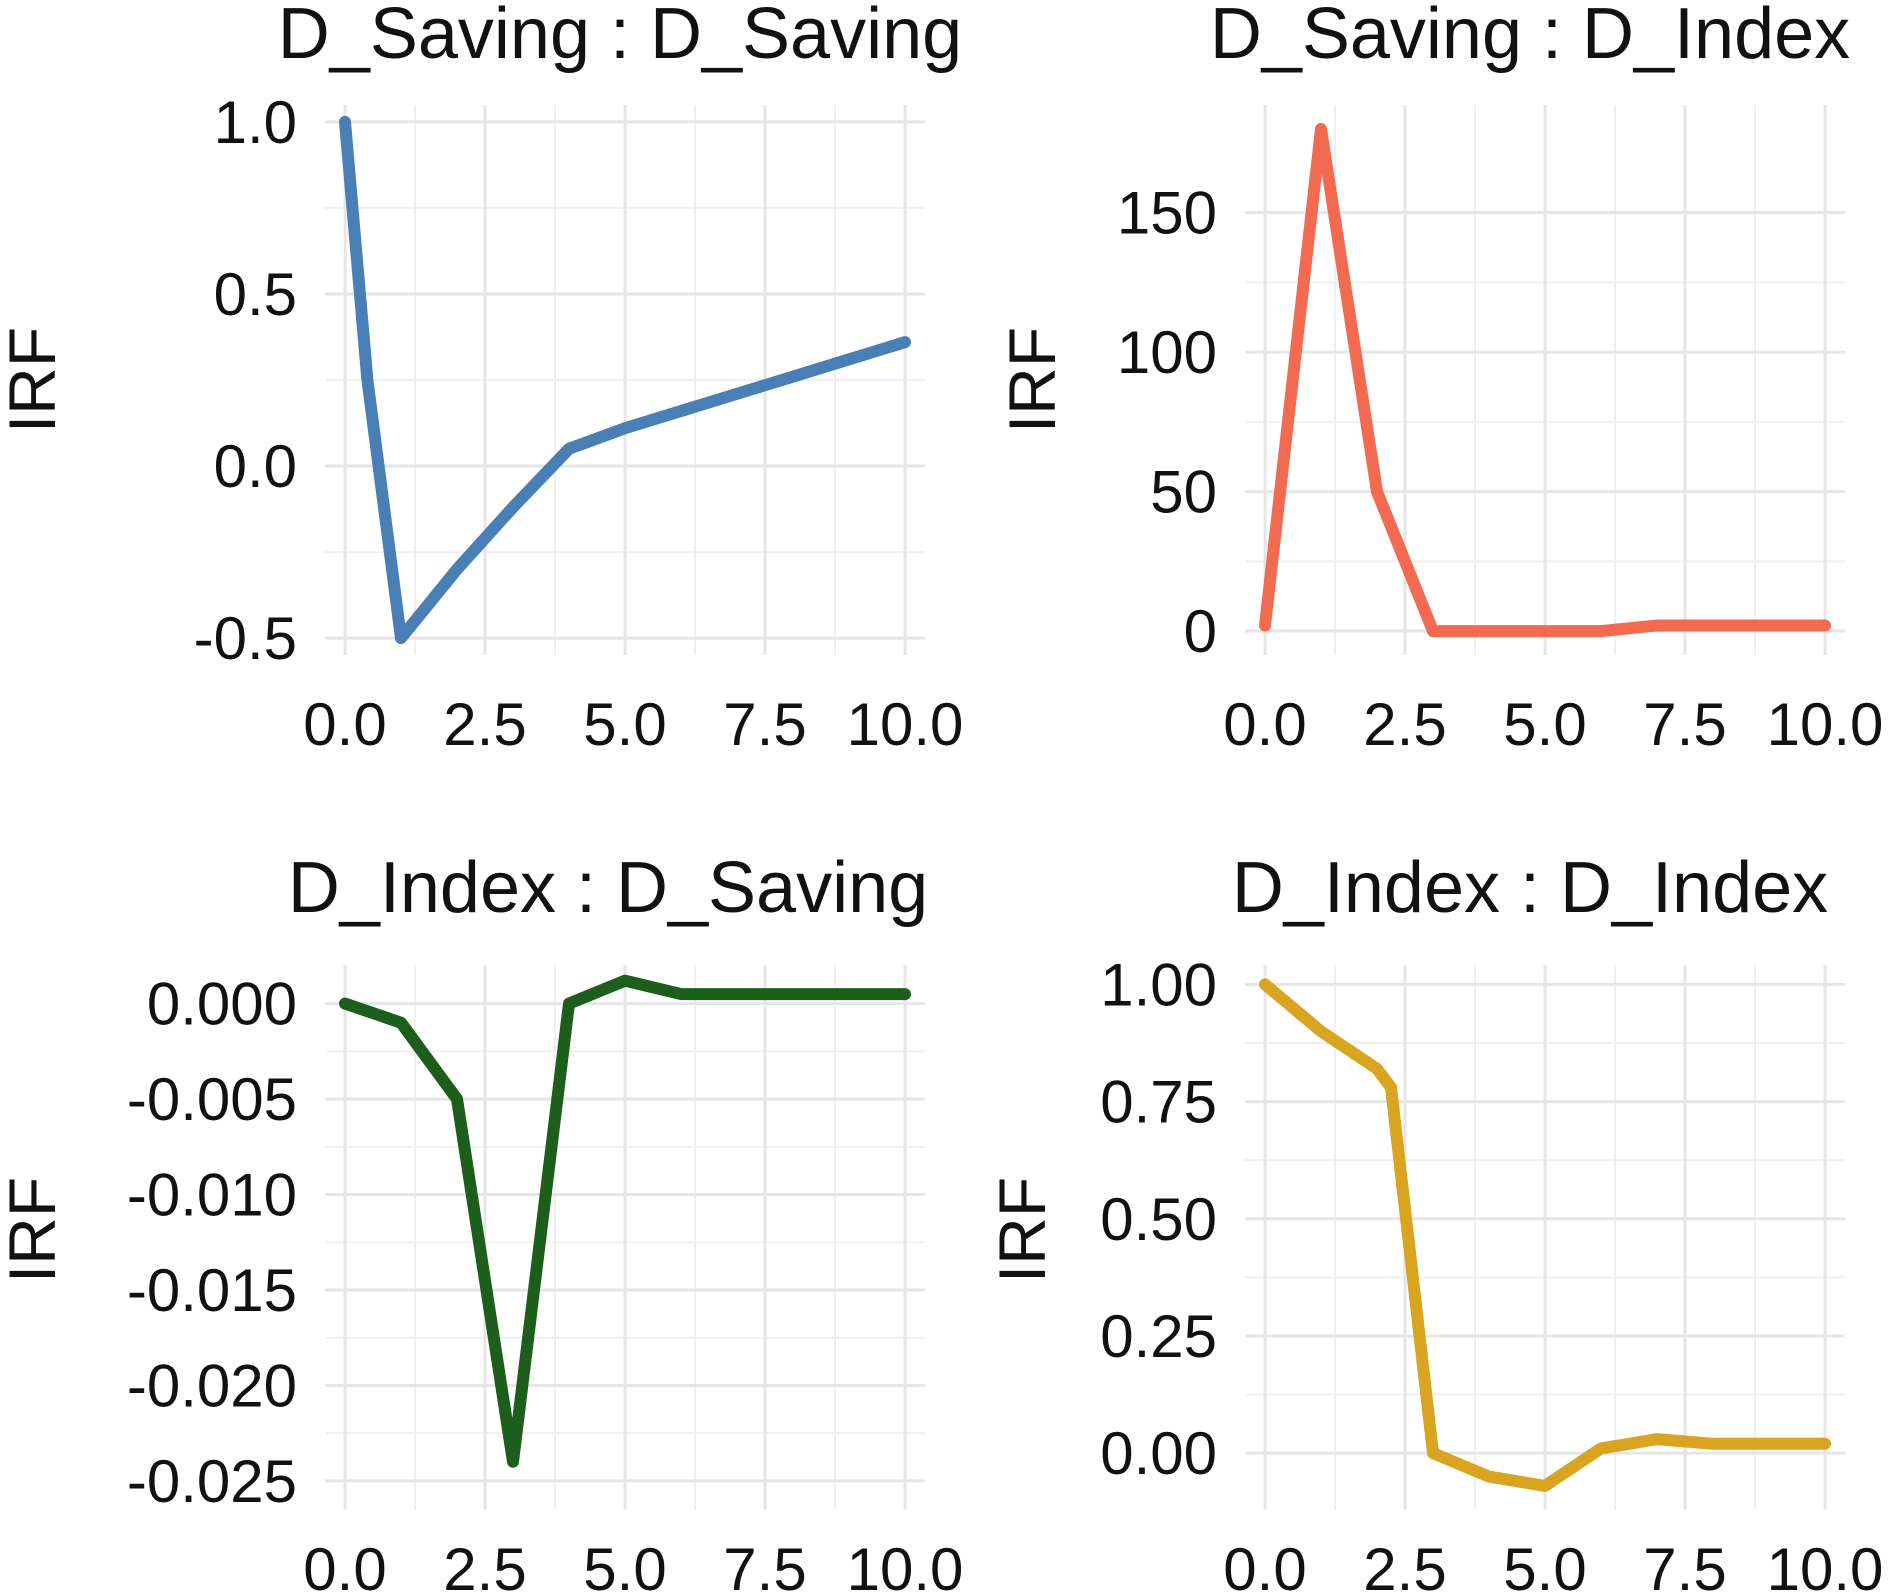 The width and height of the screenshot is (1891, 1596). I want to click on y-tick-label: -0.020, so click(212, 1385).